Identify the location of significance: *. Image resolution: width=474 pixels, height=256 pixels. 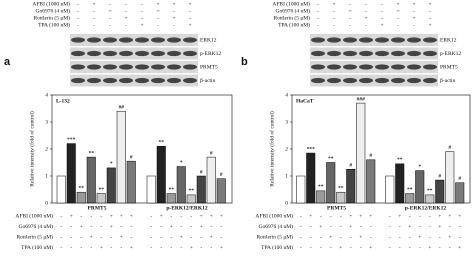
(181, 163).